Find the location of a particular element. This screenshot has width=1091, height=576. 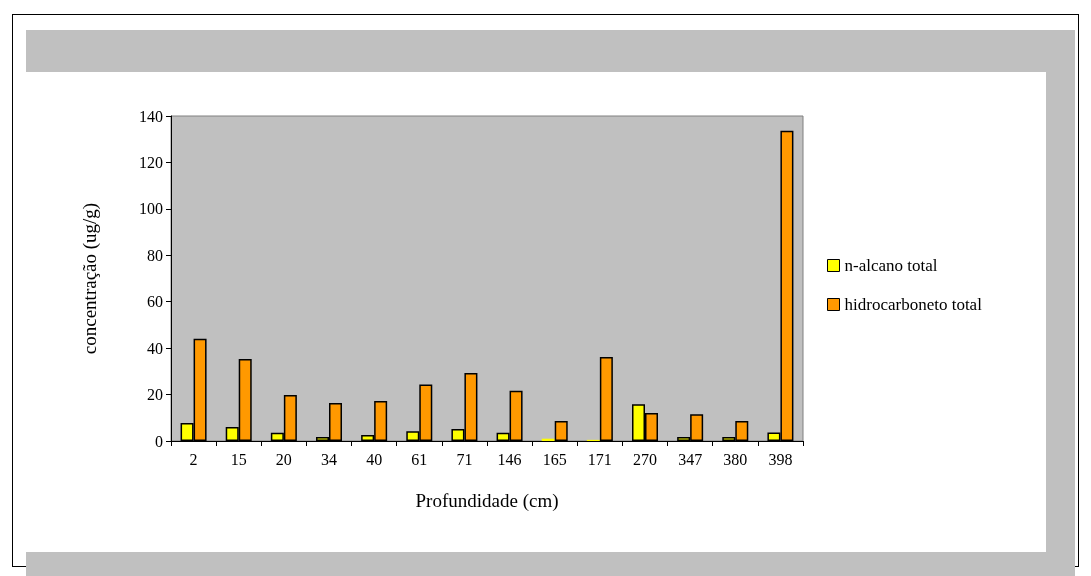

x-tick-label: 15 is located at coordinates (238, 459).